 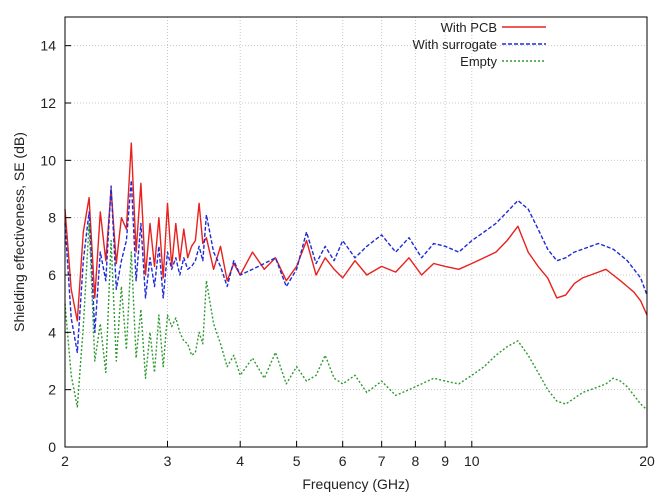 I want to click on x-tick-label: 5, so click(x=297, y=461).